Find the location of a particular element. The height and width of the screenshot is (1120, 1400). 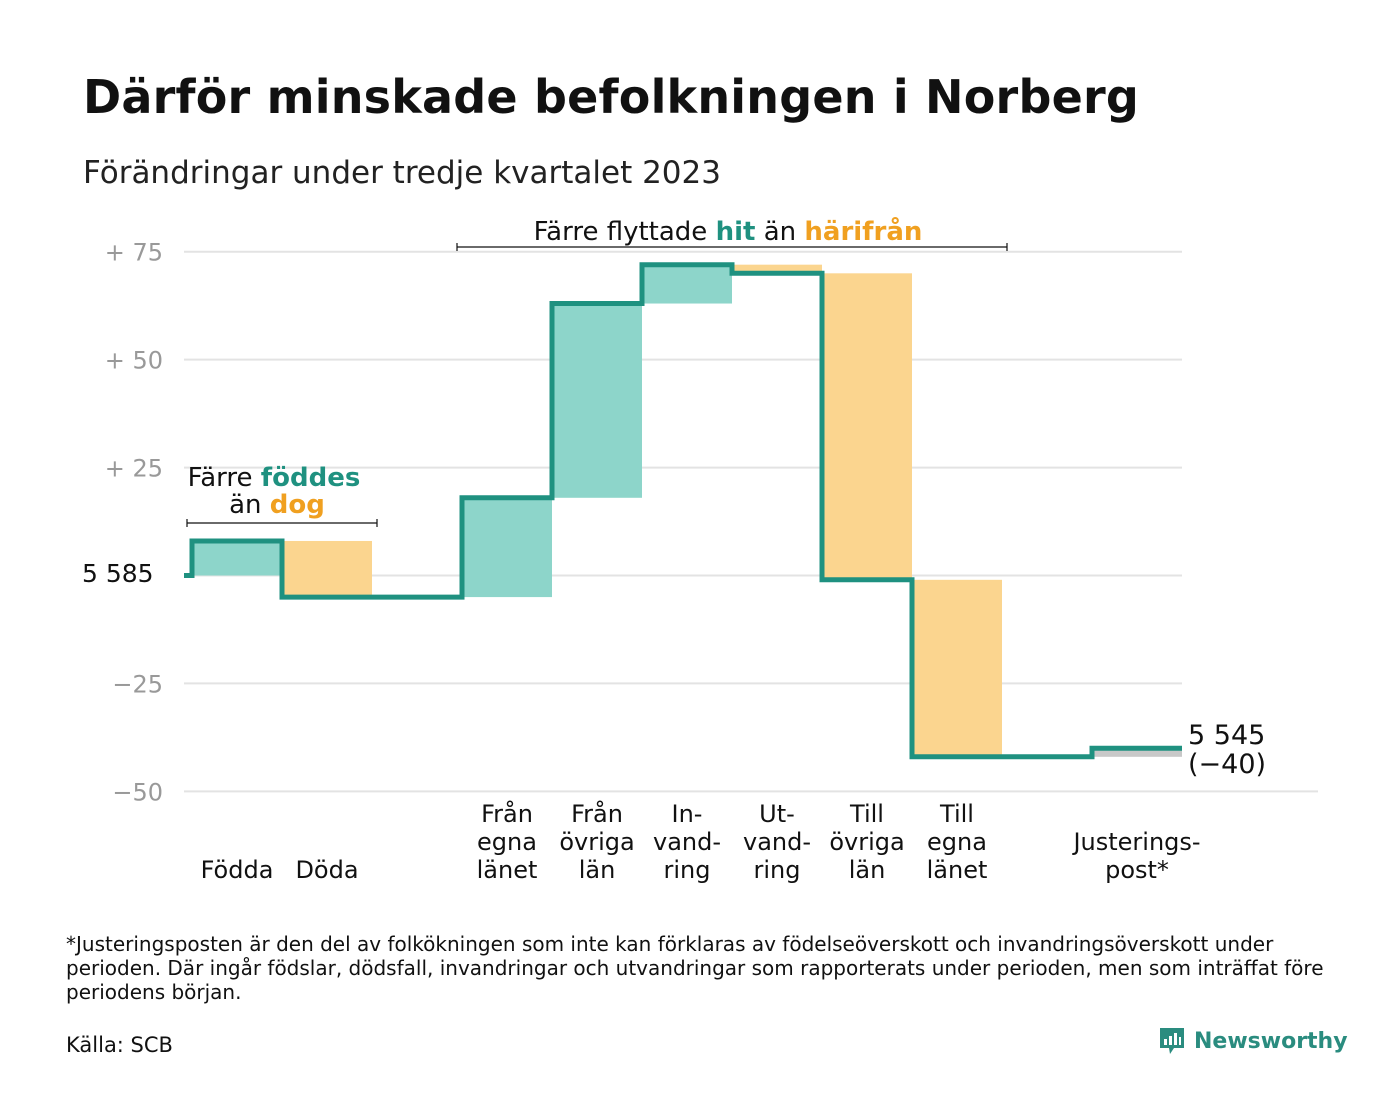

emphasis-harifran: härifrån is located at coordinates (863, 231).